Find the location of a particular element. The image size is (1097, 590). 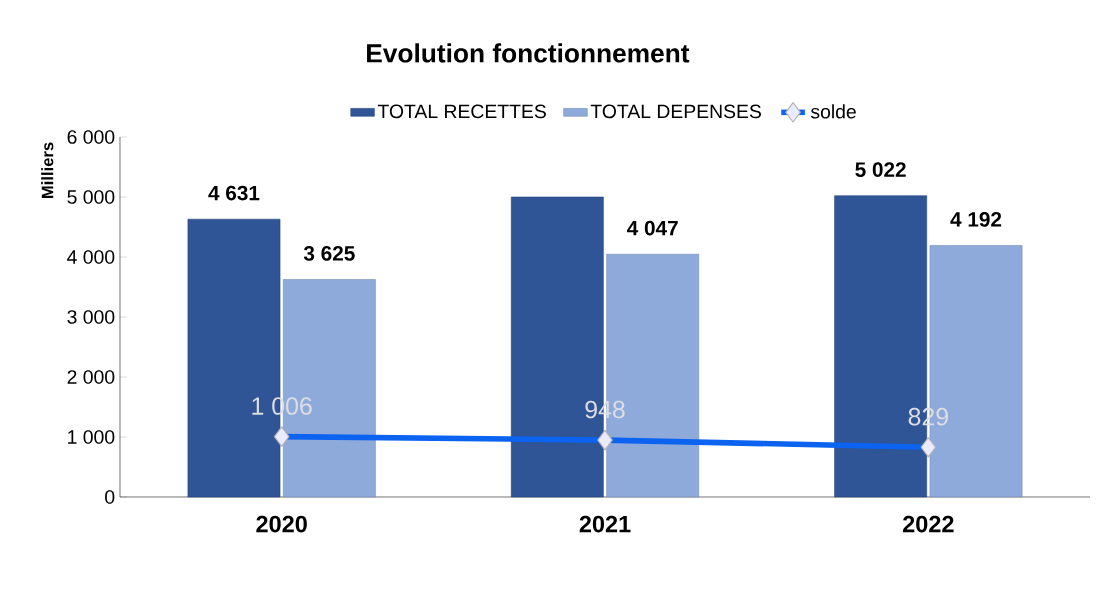

y-tick-label: 0 is located at coordinates (110, 497).